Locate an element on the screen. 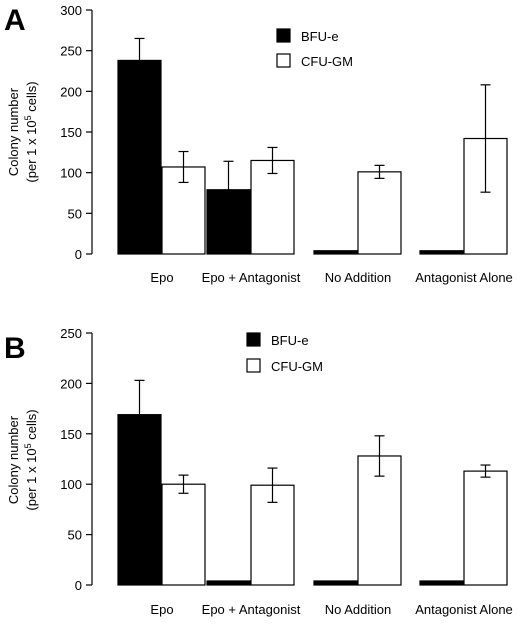 This screenshot has width=520, height=624. y-tick-label: 300 is located at coordinates (71, 10).